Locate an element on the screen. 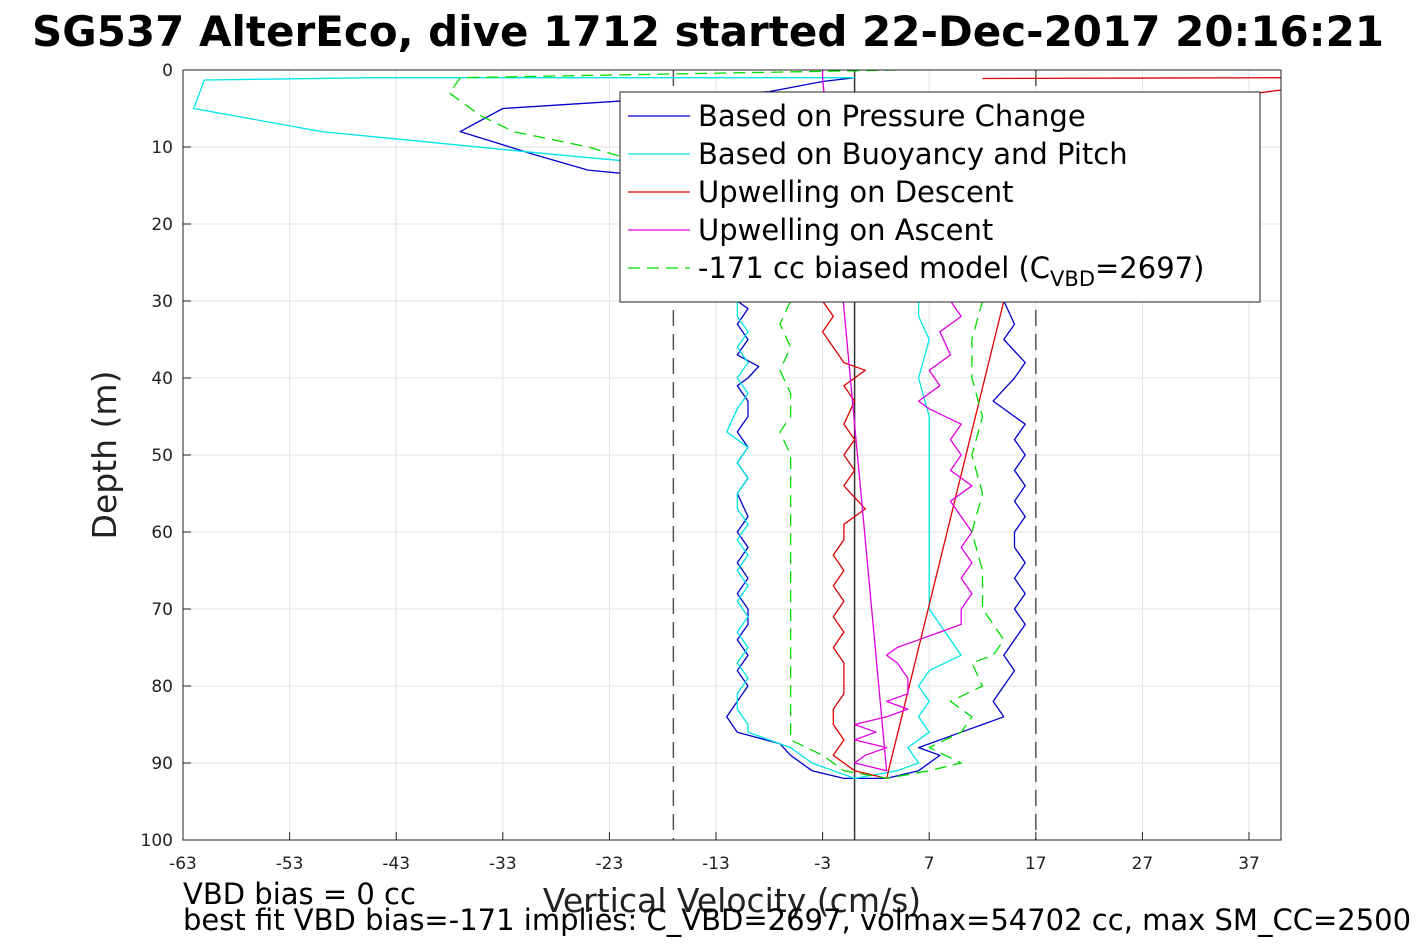 This screenshot has width=1417, height=945. x-tick-label: 17 is located at coordinates (1036, 864).